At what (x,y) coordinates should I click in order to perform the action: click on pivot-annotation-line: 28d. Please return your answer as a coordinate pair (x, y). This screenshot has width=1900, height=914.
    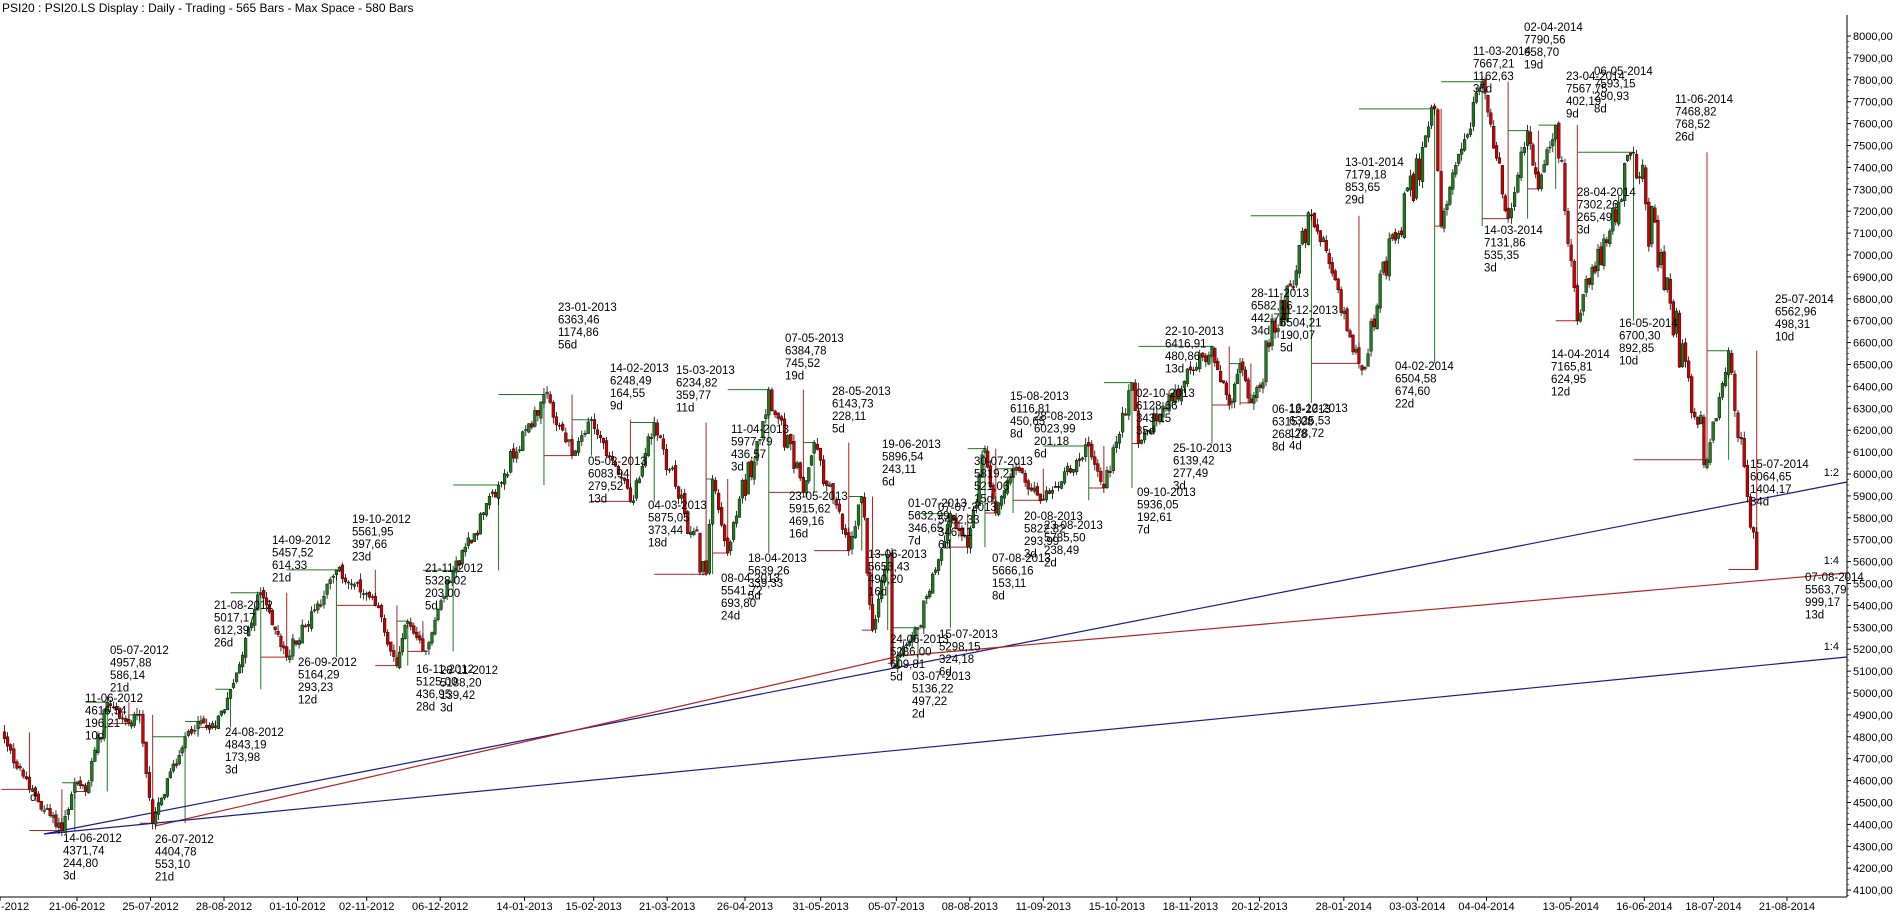
    Looking at the image, I should click on (425, 708).